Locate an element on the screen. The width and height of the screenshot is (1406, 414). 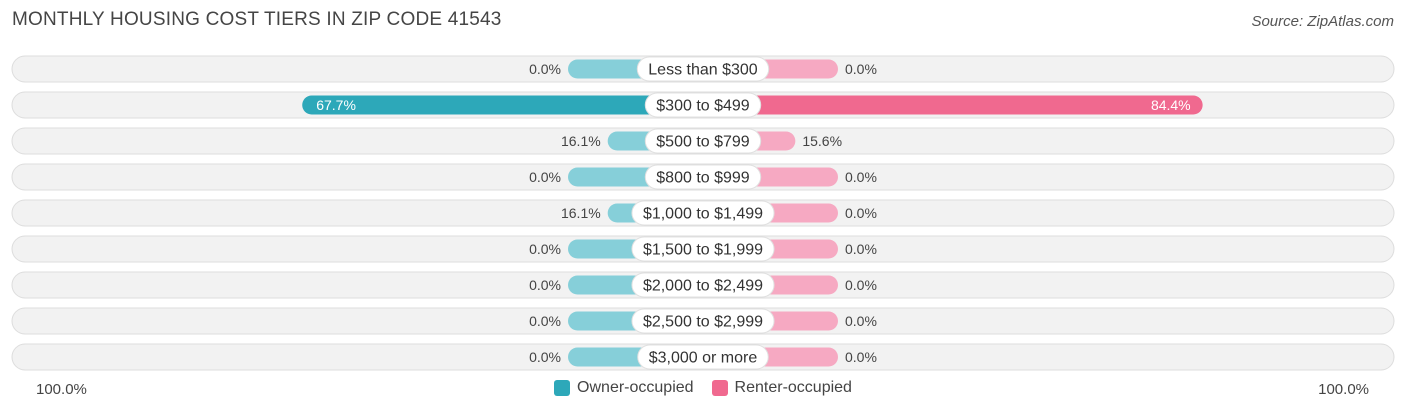
axis-left-label: 100.0% is located at coordinates (61, 389).